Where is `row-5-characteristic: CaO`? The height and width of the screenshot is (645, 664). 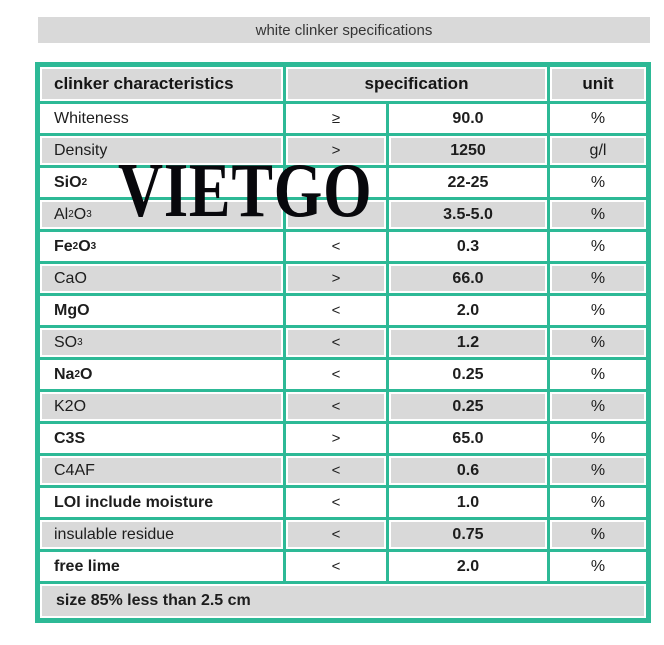
row-5-characteristic: CaO is located at coordinates (161, 278).